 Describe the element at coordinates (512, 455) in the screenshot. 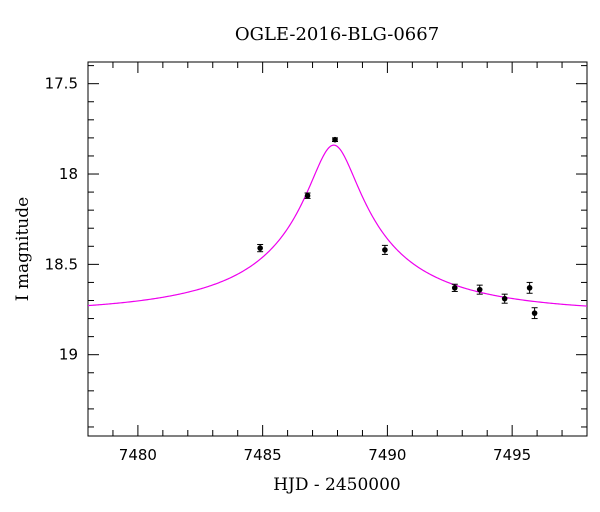

I see `x-tick-label: 7495` at that location.